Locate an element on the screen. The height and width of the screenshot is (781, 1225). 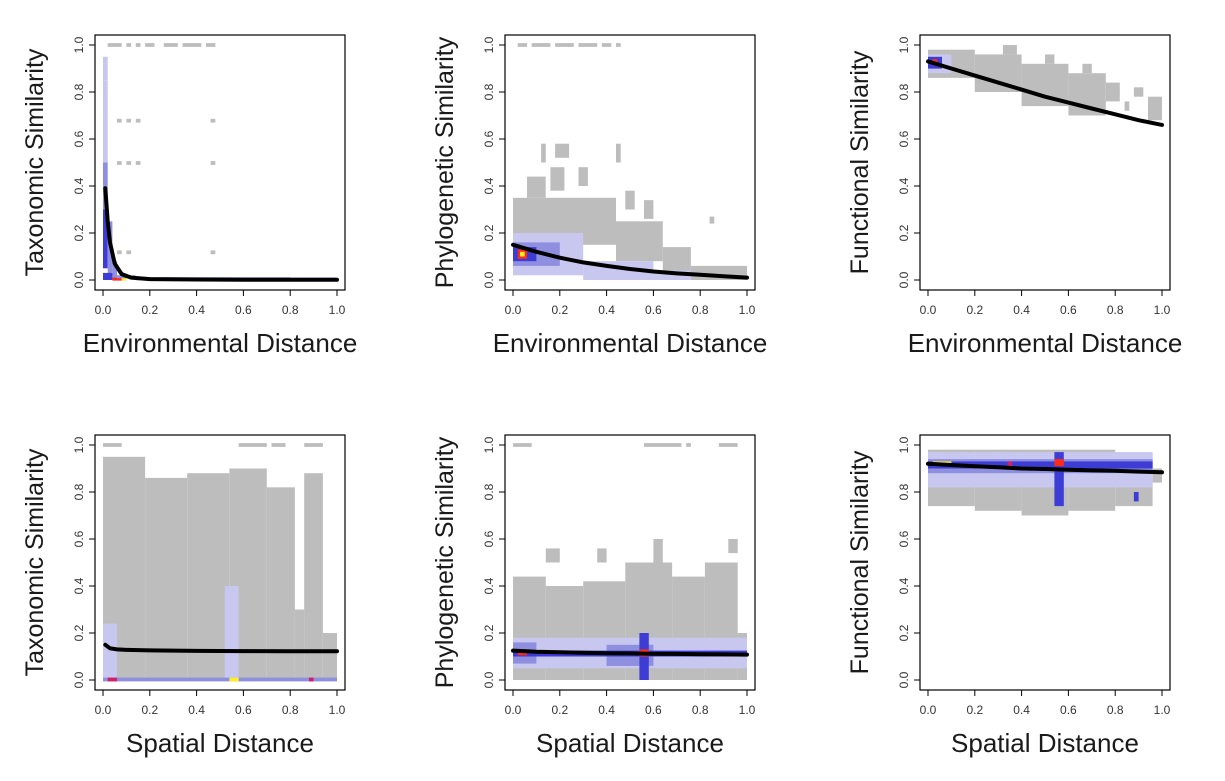
x-tick-label: 1.0 is located at coordinates (747, 710).